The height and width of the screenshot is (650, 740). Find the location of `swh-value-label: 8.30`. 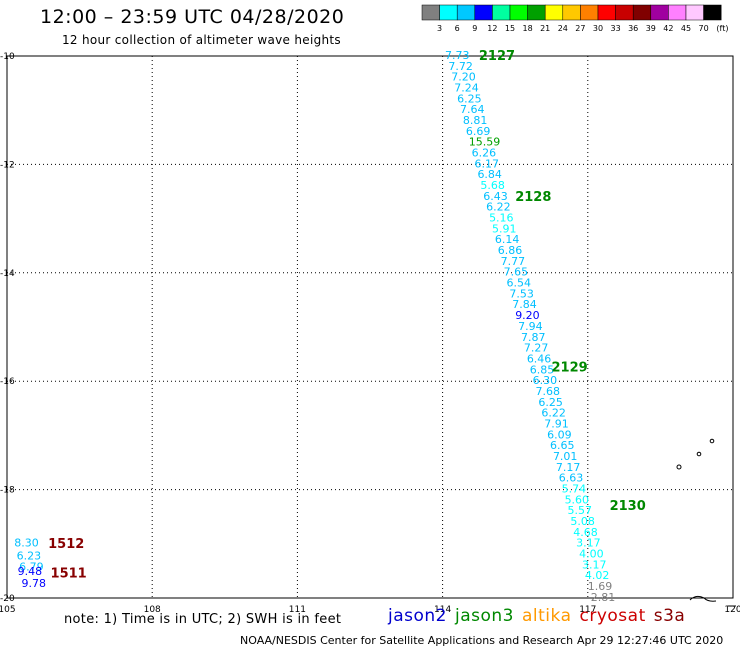

swh-value-label: 8.30 is located at coordinates (26, 543).